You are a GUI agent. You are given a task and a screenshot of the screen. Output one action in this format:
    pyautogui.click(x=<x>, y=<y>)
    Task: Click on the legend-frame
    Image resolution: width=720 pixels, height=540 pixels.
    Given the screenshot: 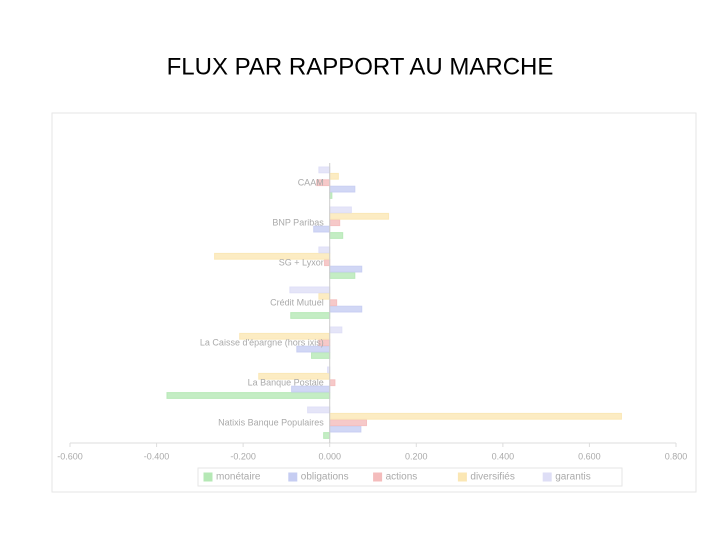 What is the action you would take?
    pyautogui.click(x=410, y=477)
    